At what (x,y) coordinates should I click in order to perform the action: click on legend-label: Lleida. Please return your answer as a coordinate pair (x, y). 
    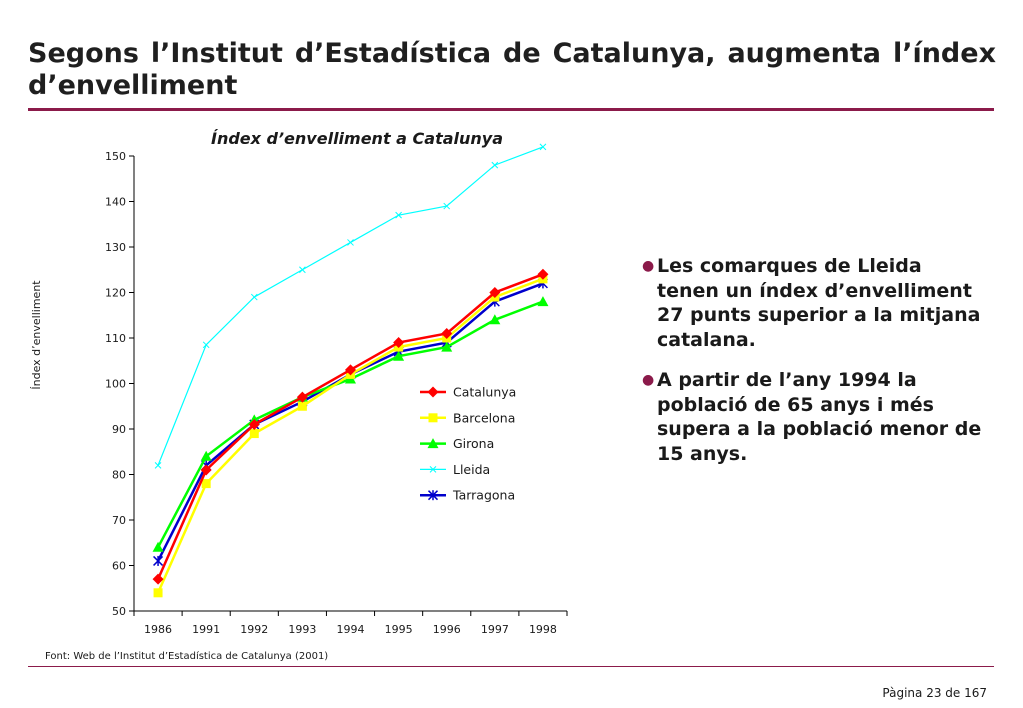
    Looking at the image, I should click on (471, 469).